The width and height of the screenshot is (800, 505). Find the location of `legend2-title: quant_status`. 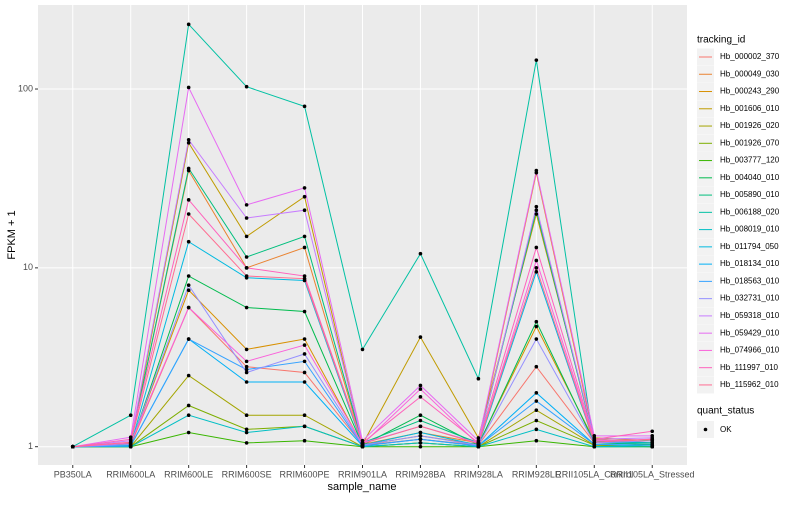

legend2-title: quant_status is located at coordinates (725, 411).